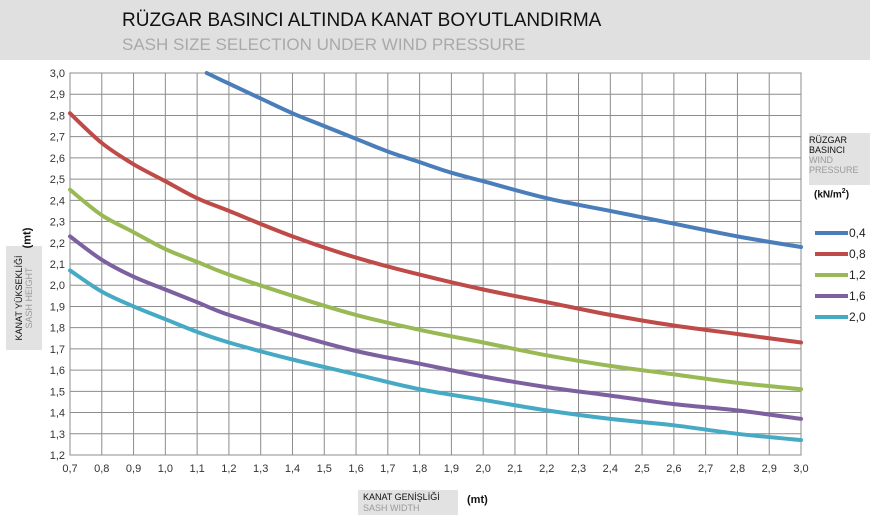  What do you see at coordinates (196, 469) in the screenshot?
I see `x-tick-label: 1,1` at bounding box center [196, 469].